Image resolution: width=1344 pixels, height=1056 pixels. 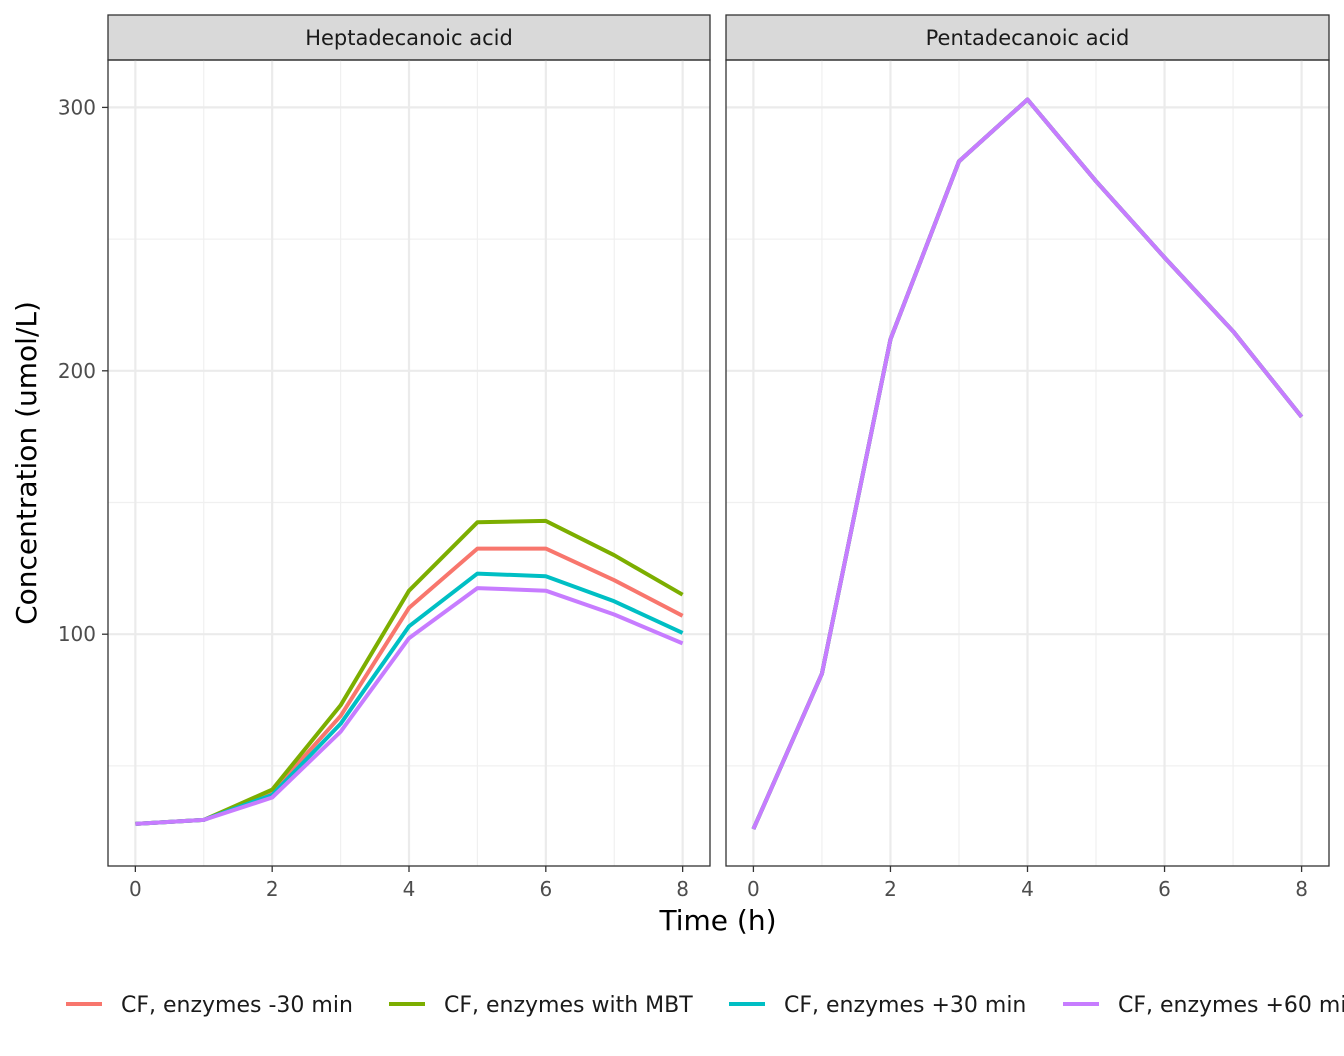 What do you see at coordinates (409, 706) in the screenshot?
I see `series-line-cf-enzymes-60-min` at bounding box center [409, 706].